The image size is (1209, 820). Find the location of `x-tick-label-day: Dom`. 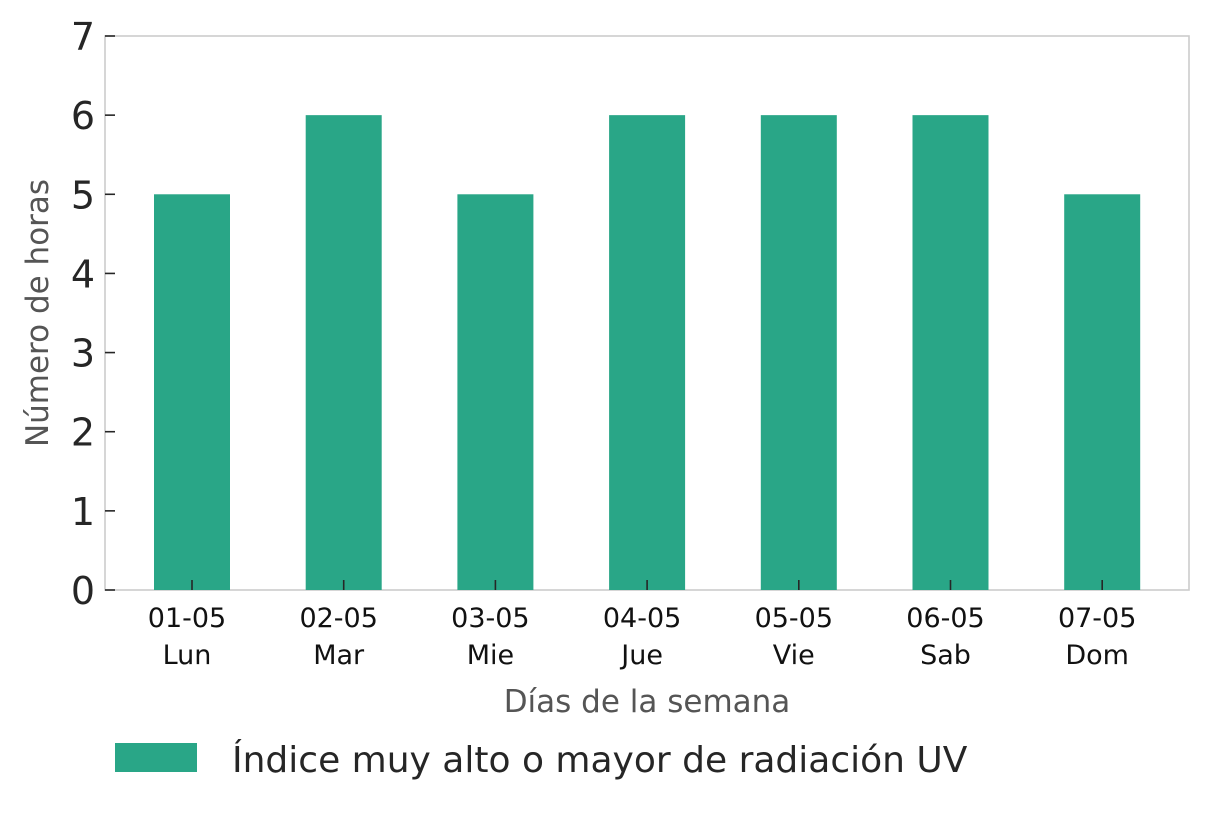

x-tick-label-day: Dom is located at coordinates (1097, 655).